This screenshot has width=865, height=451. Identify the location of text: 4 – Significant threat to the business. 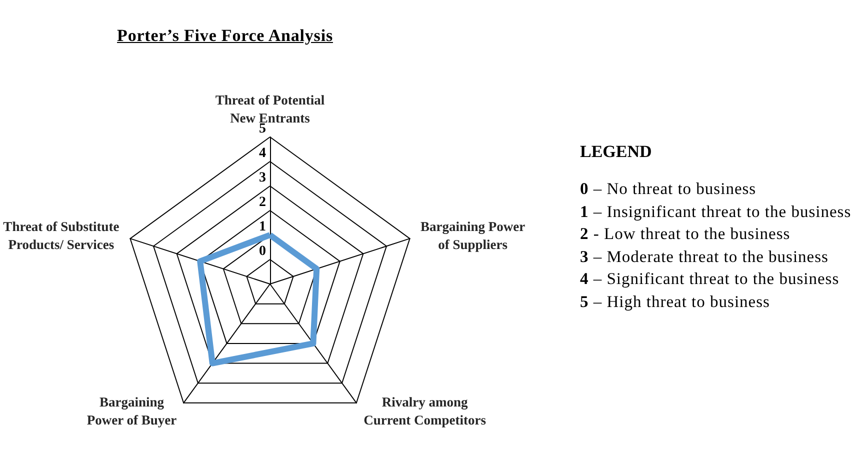
(710, 278).